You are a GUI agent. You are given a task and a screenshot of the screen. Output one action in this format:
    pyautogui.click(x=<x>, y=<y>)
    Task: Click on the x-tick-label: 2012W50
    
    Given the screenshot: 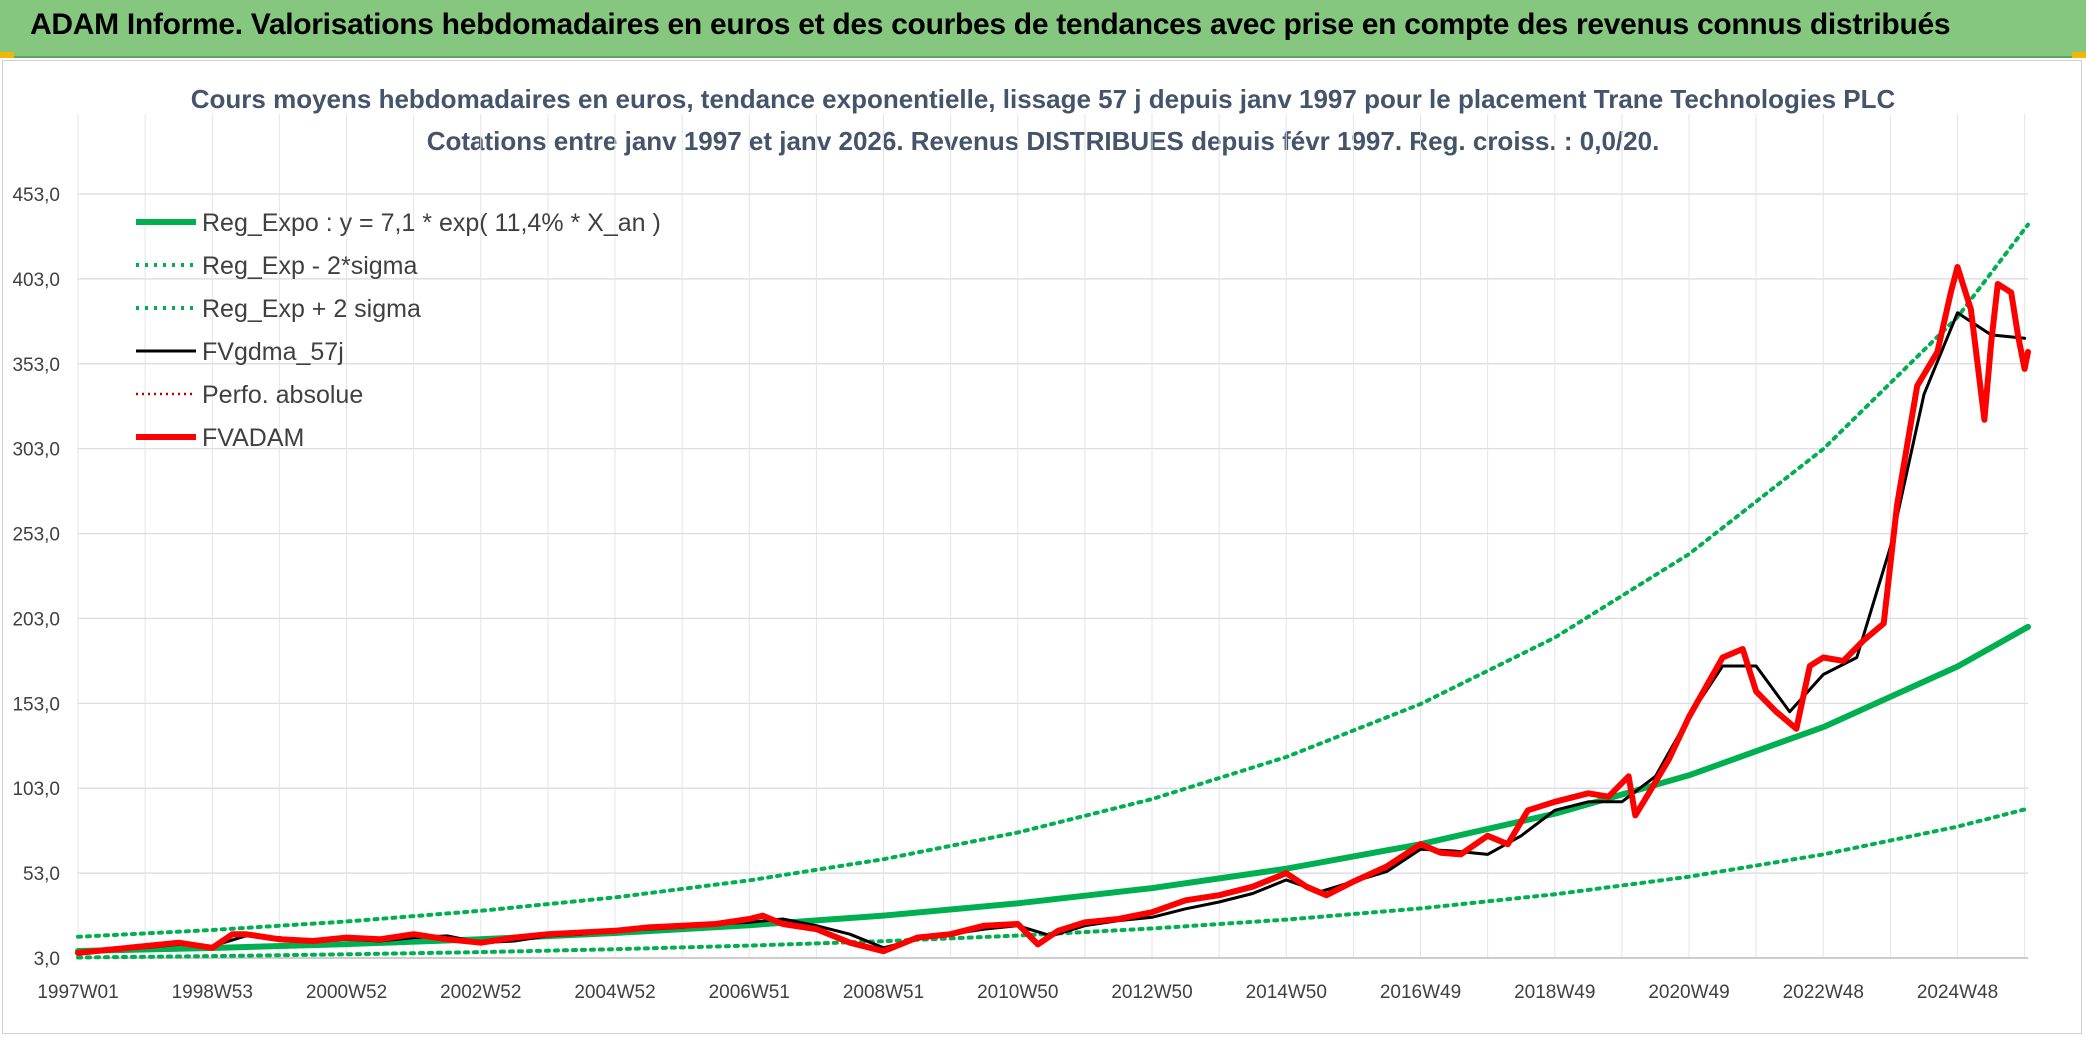 What is the action you would take?
    pyautogui.click(x=1151, y=992)
    